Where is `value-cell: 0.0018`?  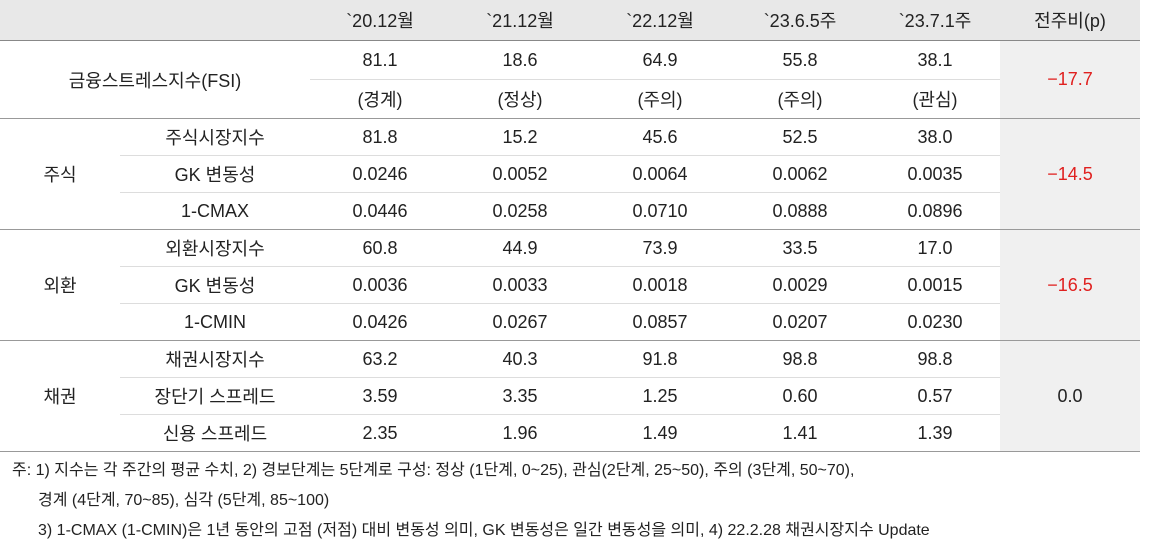 value-cell: 0.0018 is located at coordinates (660, 285).